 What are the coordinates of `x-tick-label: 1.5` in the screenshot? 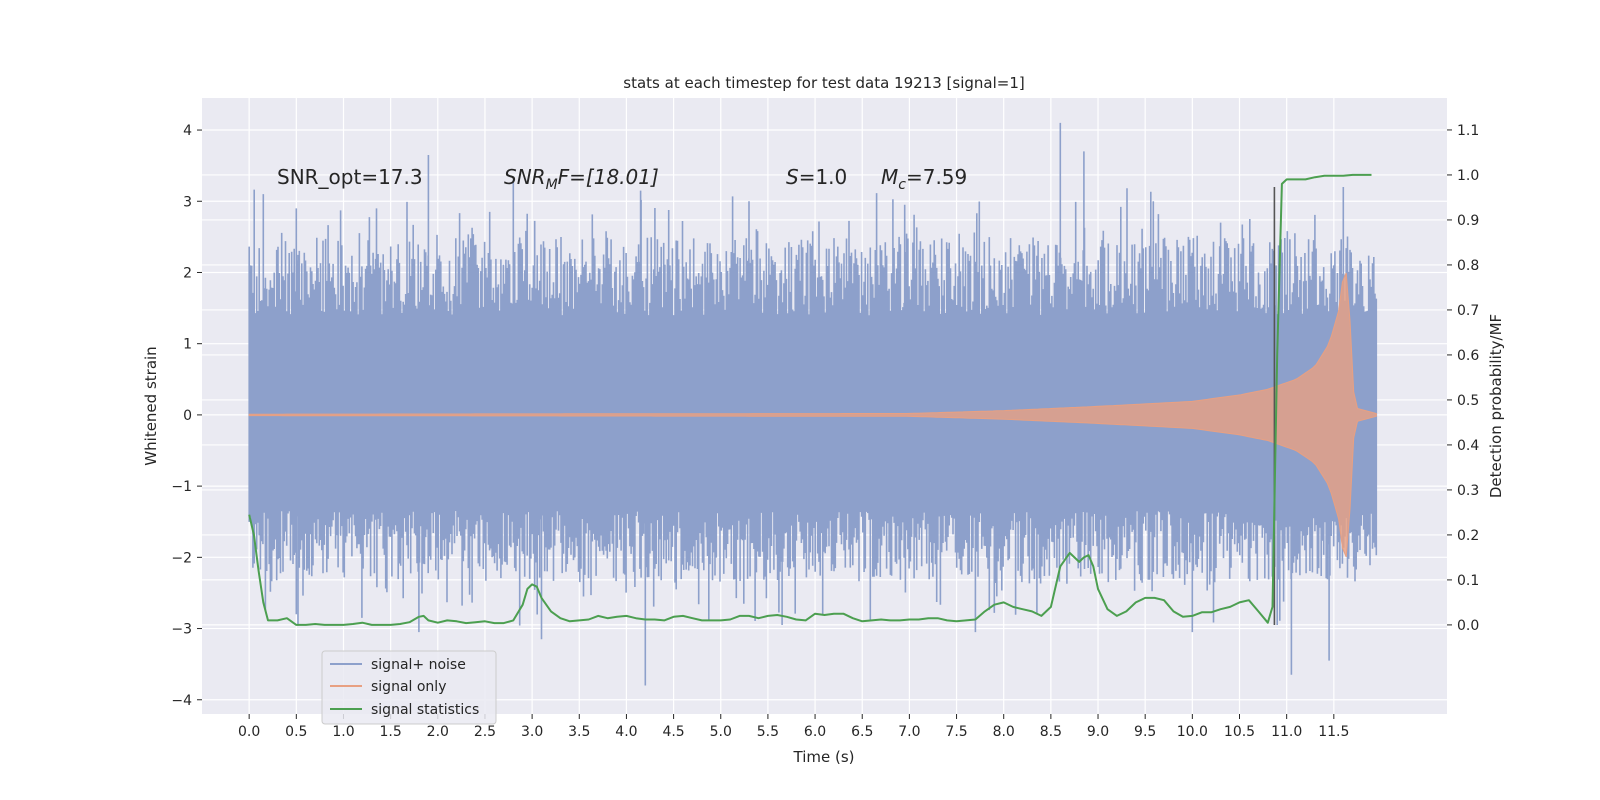 It's located at (391, 732).